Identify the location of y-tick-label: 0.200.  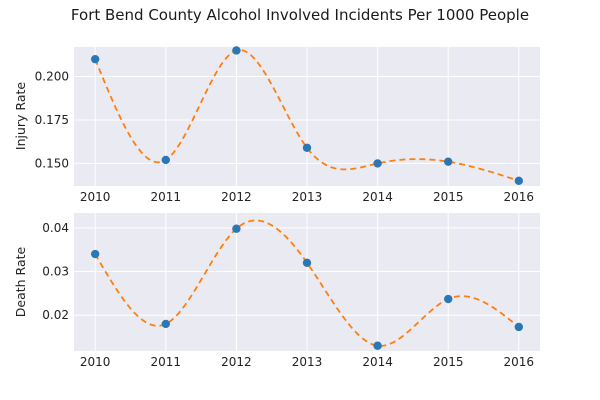
(52, 77).